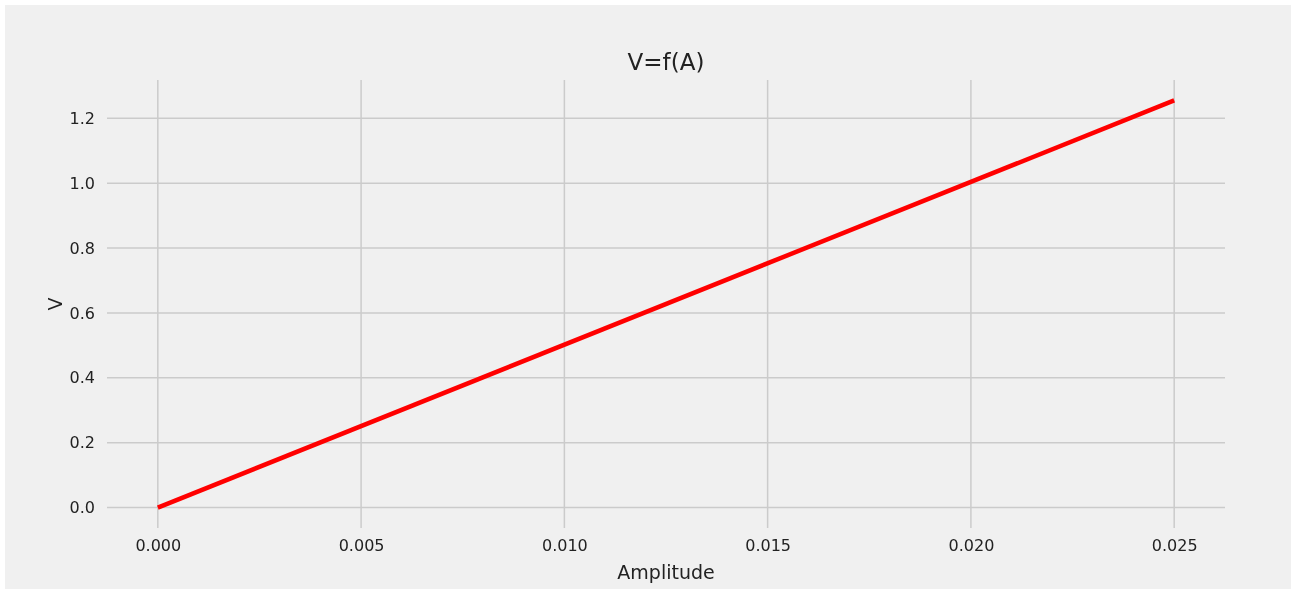 This screenshot has width=1296, height=594. What do you see at coordinates (158, 546) in the screenshot?
I see `x-tick-label: 0.000` at bounding box center [158, 546].